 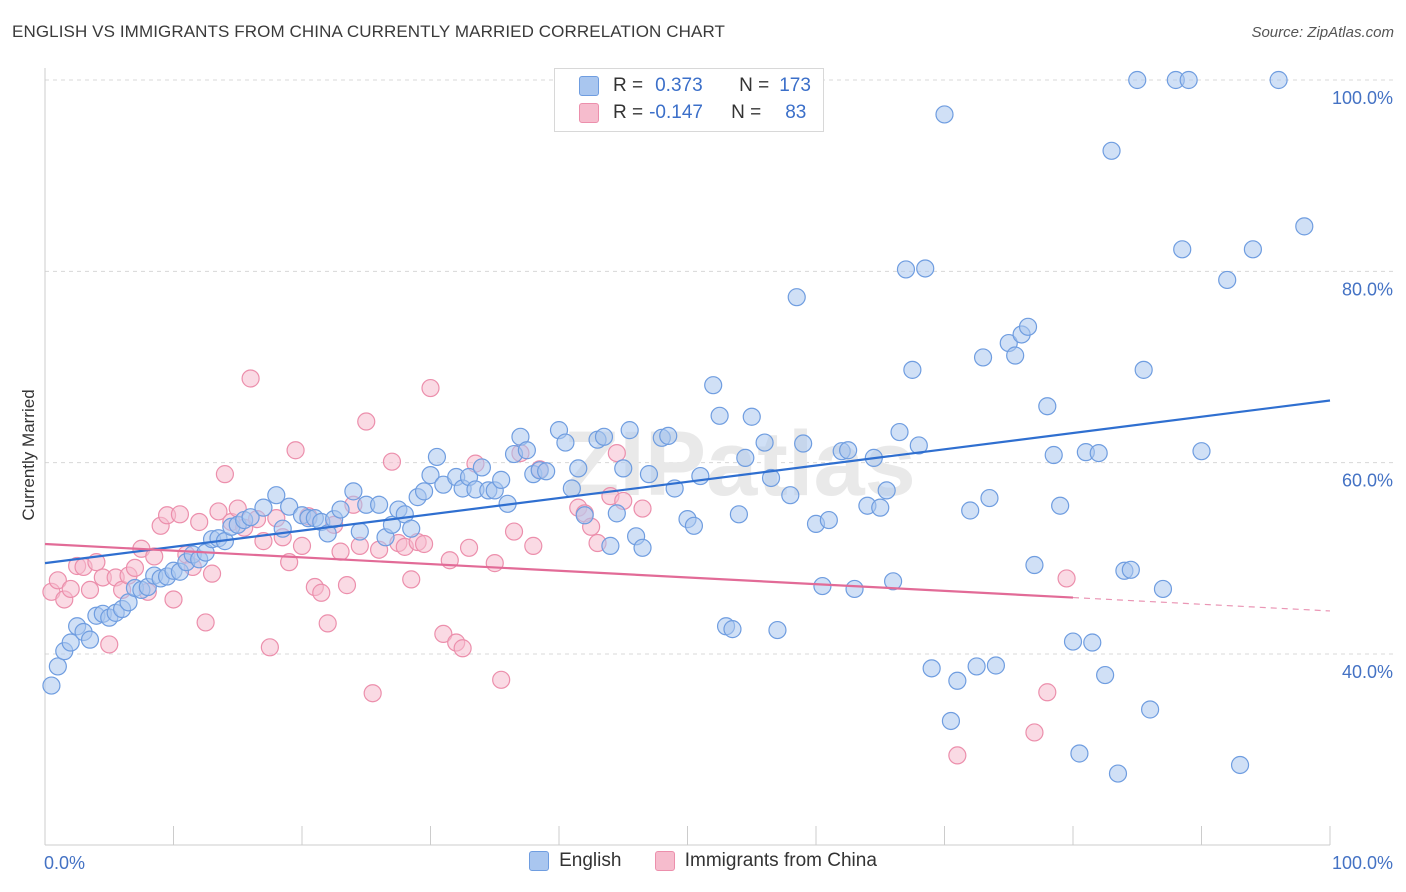 I want to click on china-trend-line-extension, so click(x=1201, y=604).